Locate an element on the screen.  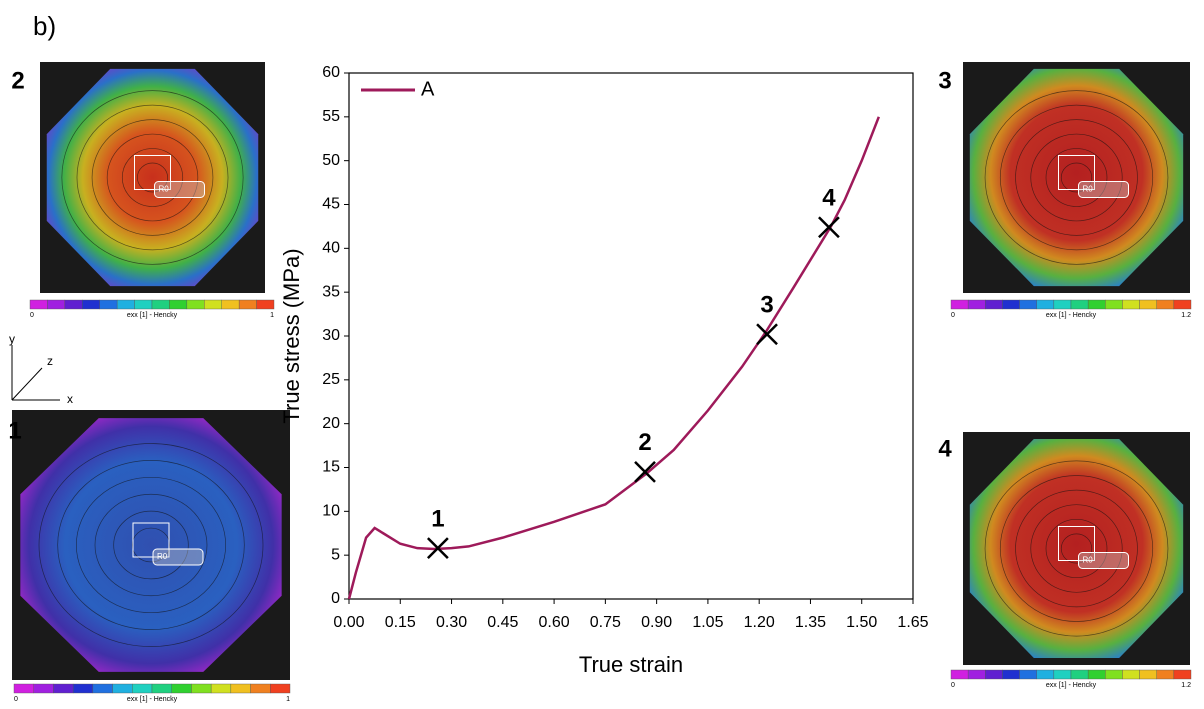
x-tick-label: 0.30 is located at coordinates (451, 622).